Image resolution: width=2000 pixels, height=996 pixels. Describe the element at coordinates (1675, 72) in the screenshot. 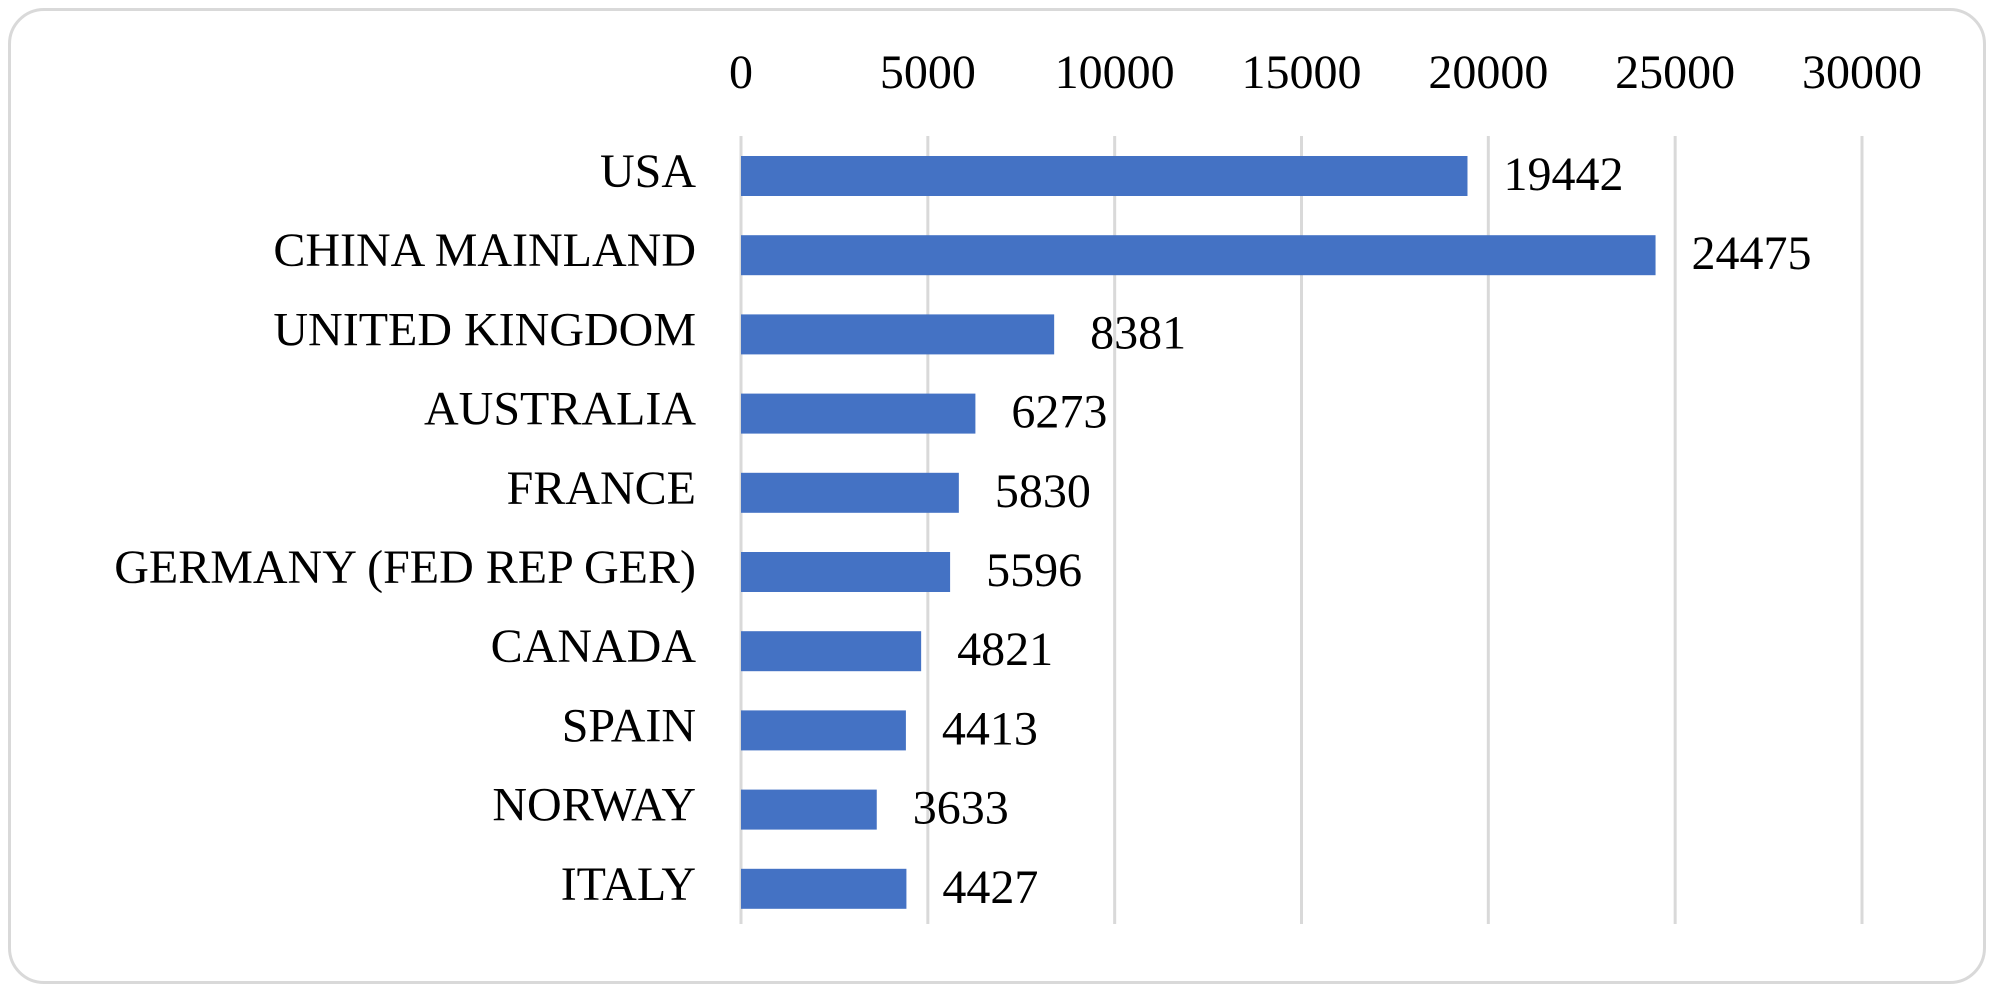

I see `x-tick-label: 25000` at that location.